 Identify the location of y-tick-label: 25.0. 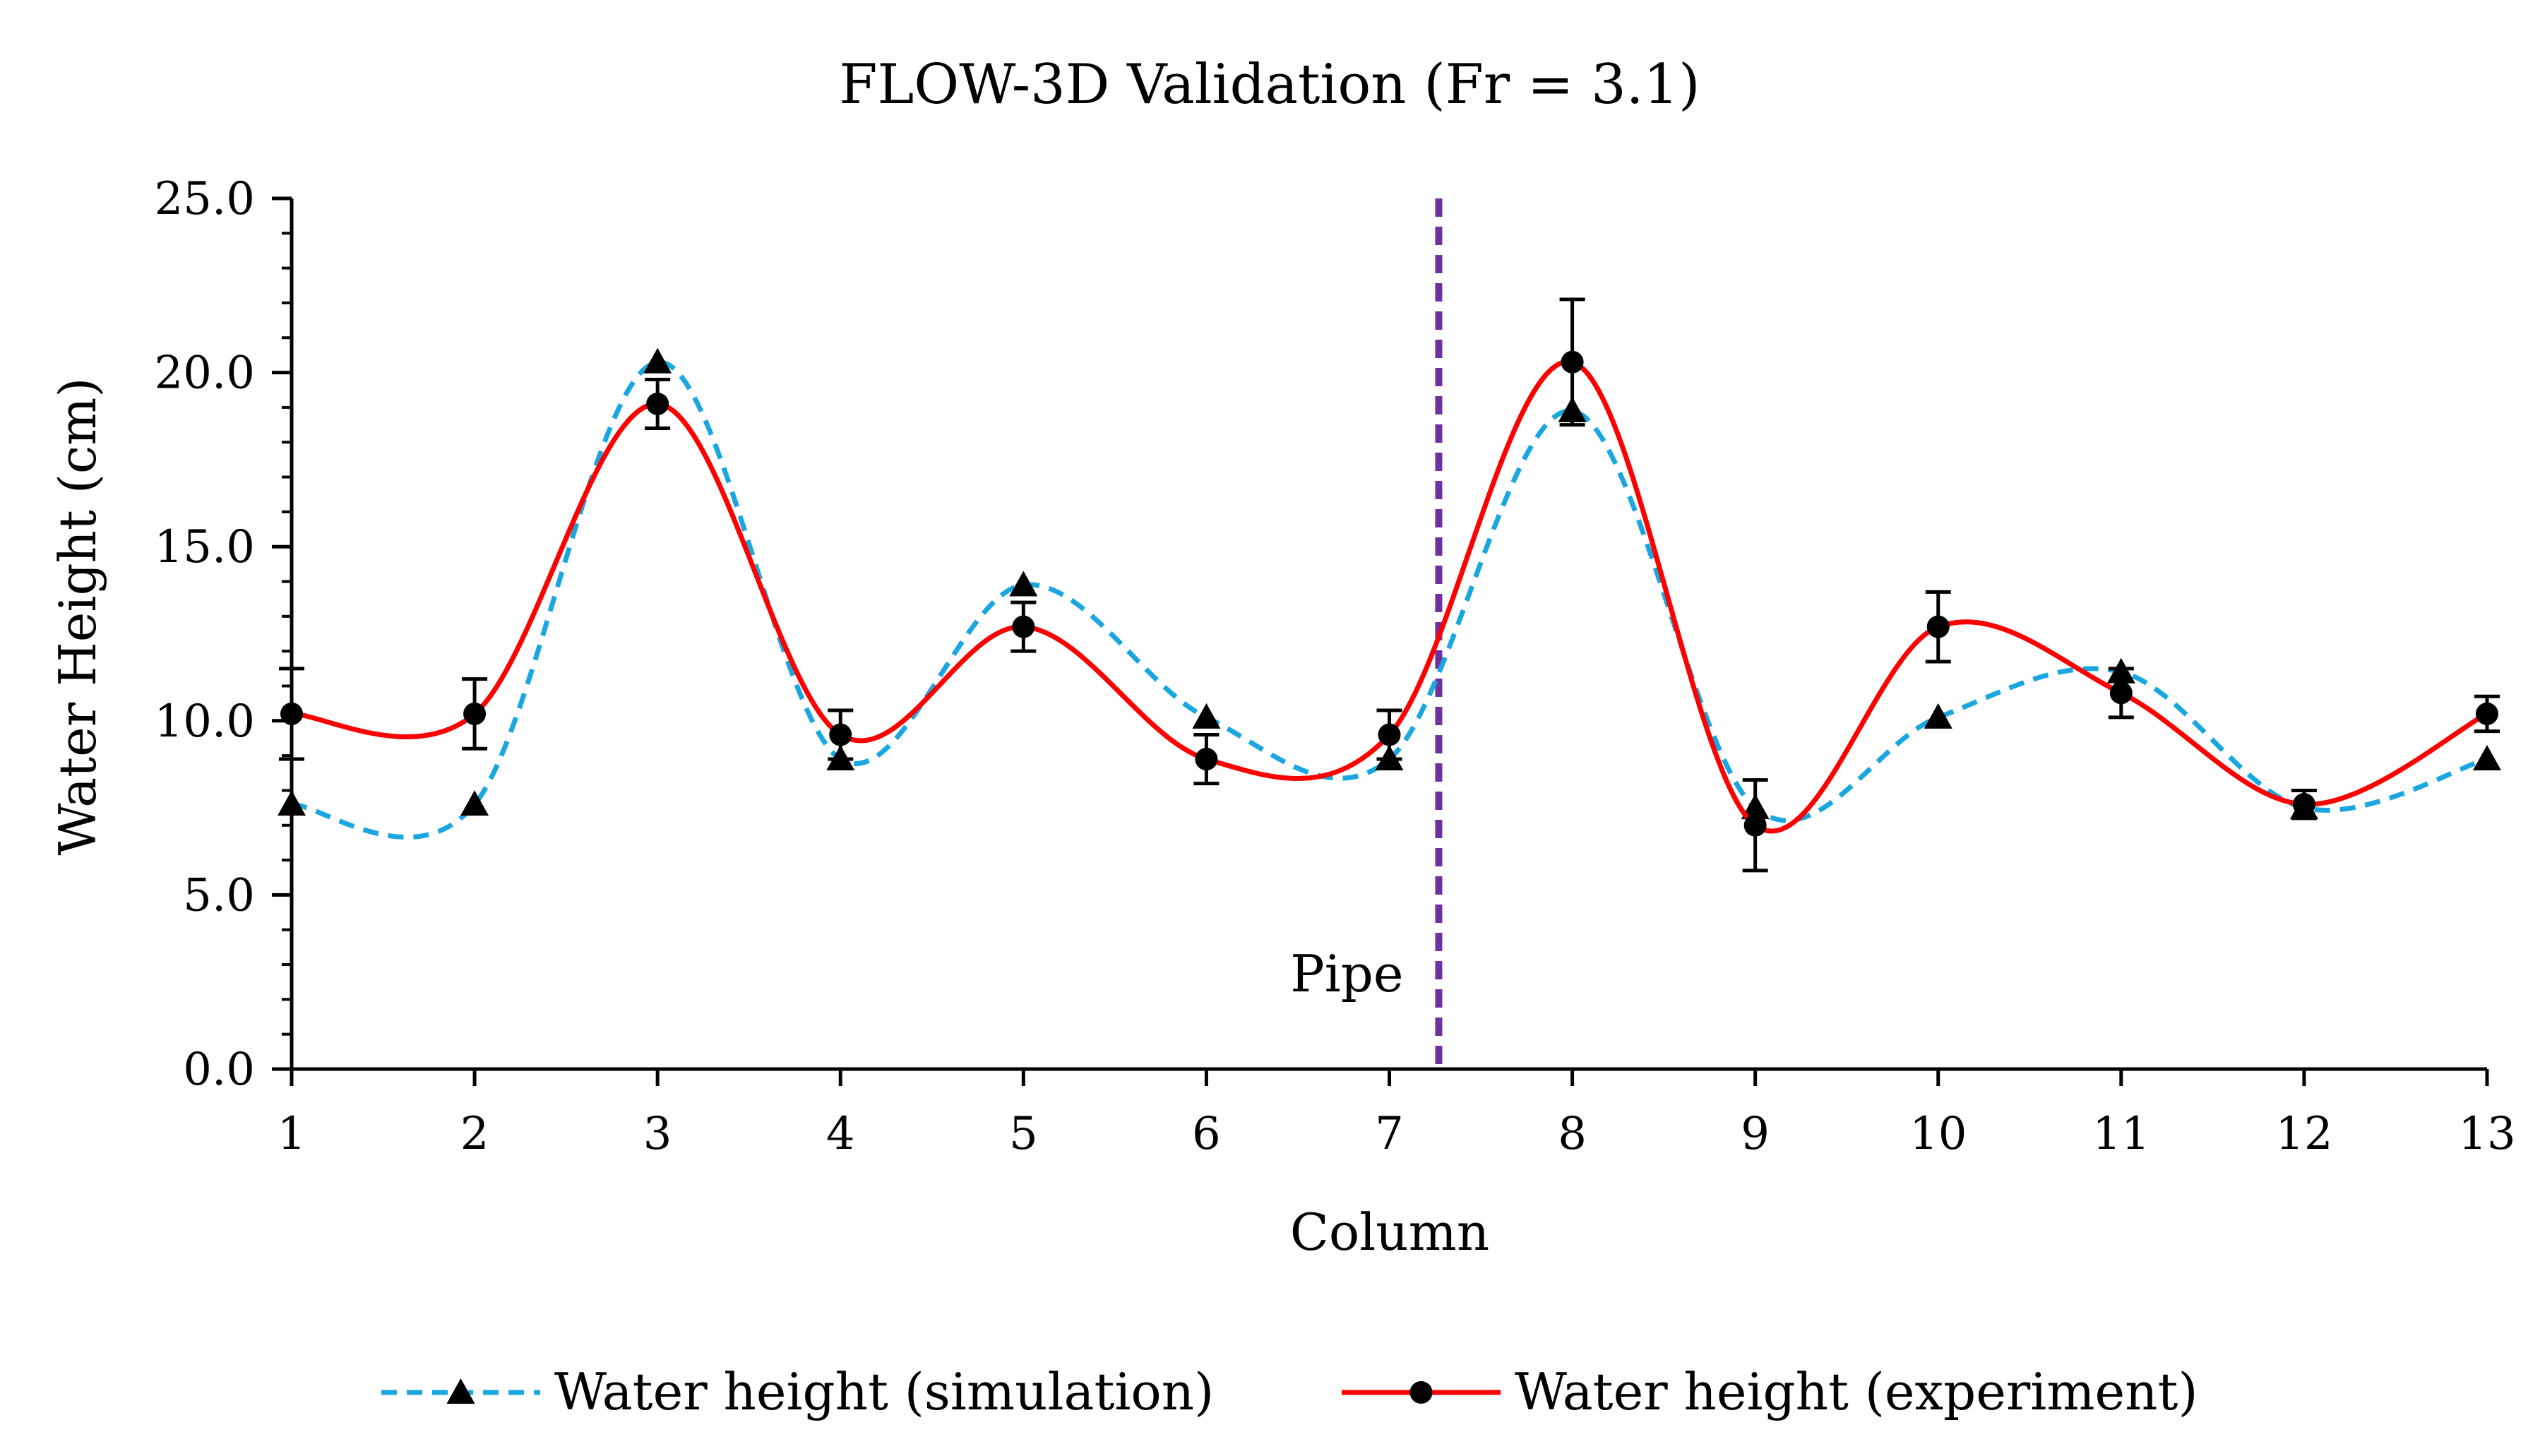
(206, 199).